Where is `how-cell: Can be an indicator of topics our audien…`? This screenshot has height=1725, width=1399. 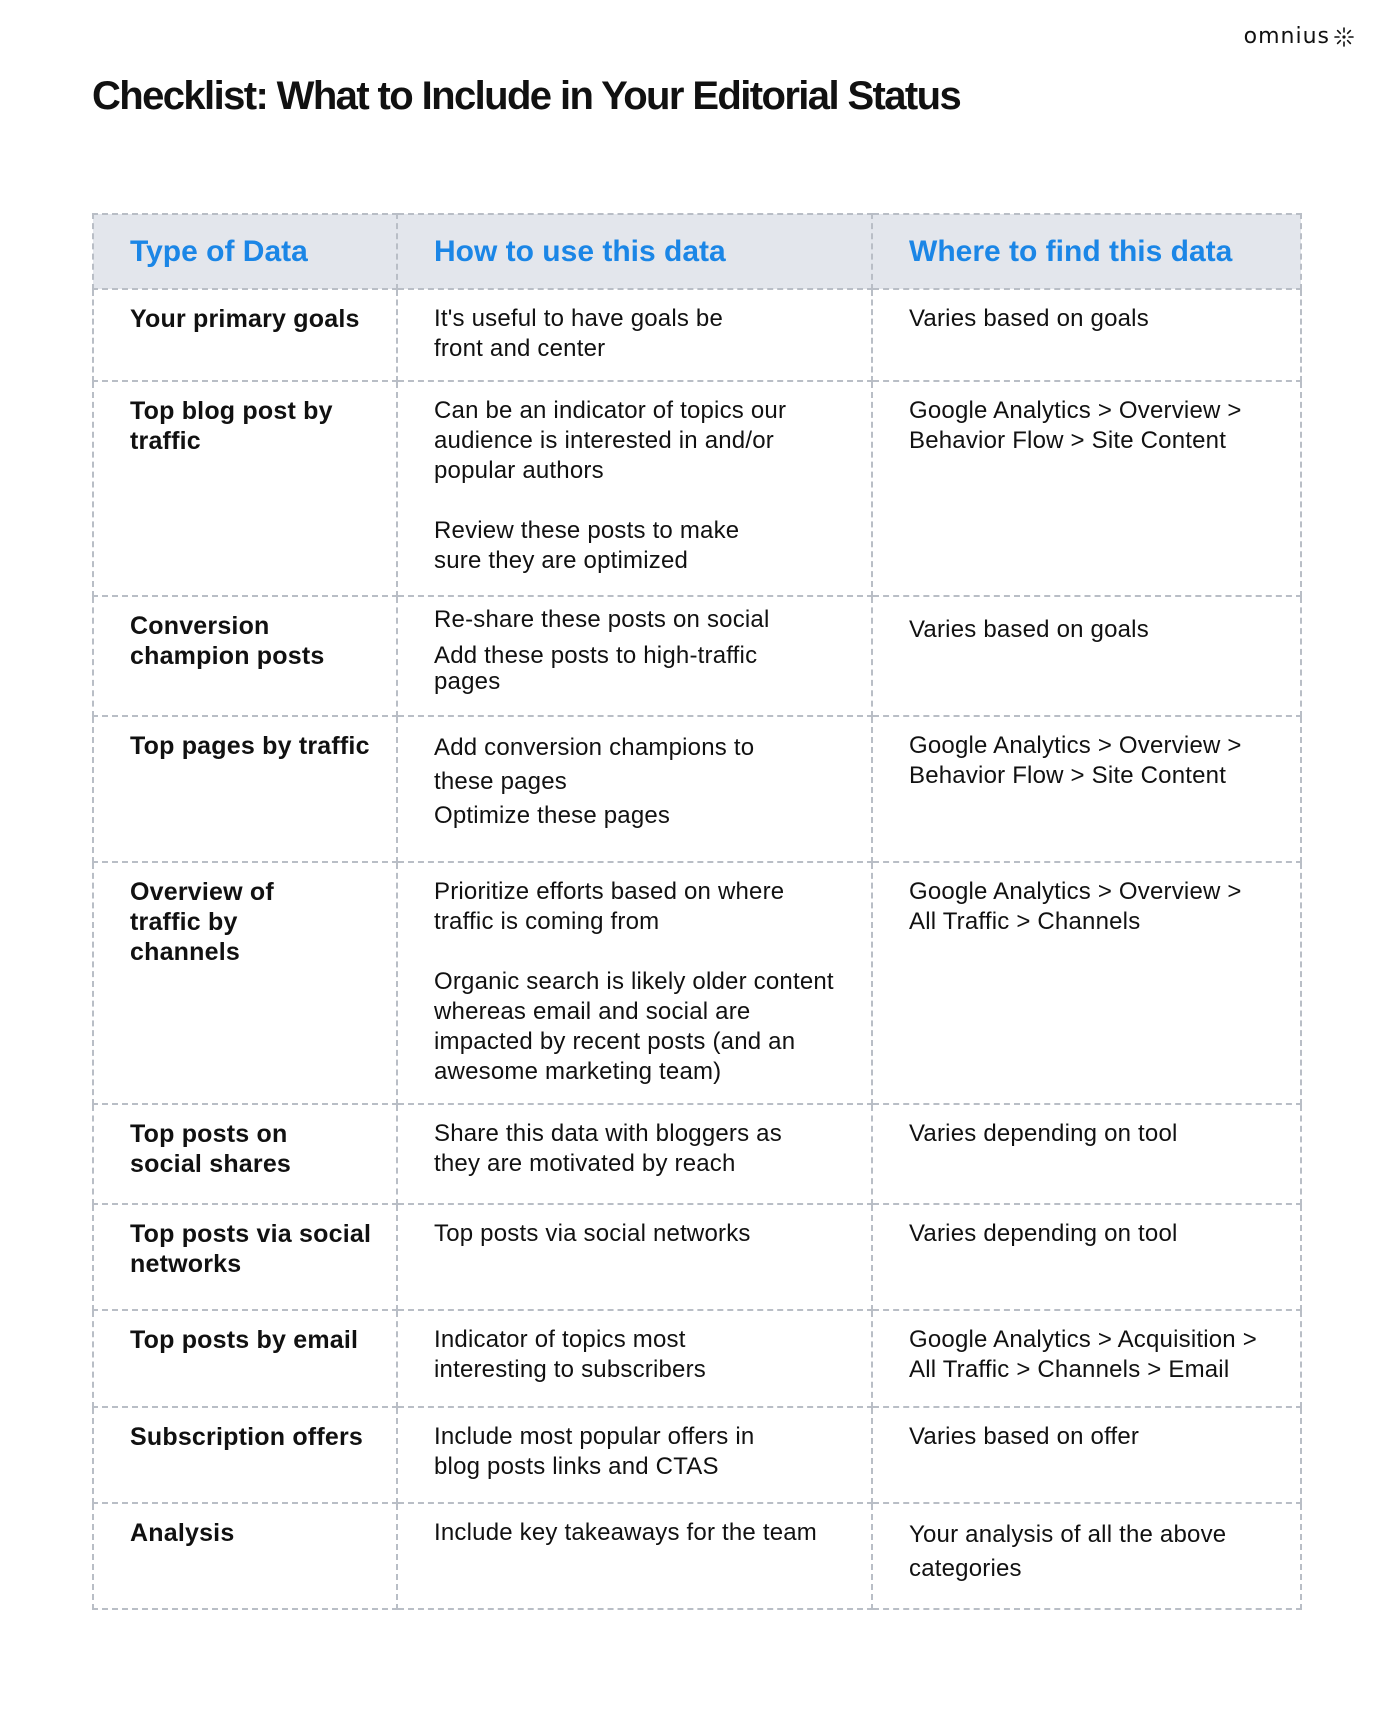 how-cell: Can be an indicator of topics our audien… is located at coordinates (634, 488).